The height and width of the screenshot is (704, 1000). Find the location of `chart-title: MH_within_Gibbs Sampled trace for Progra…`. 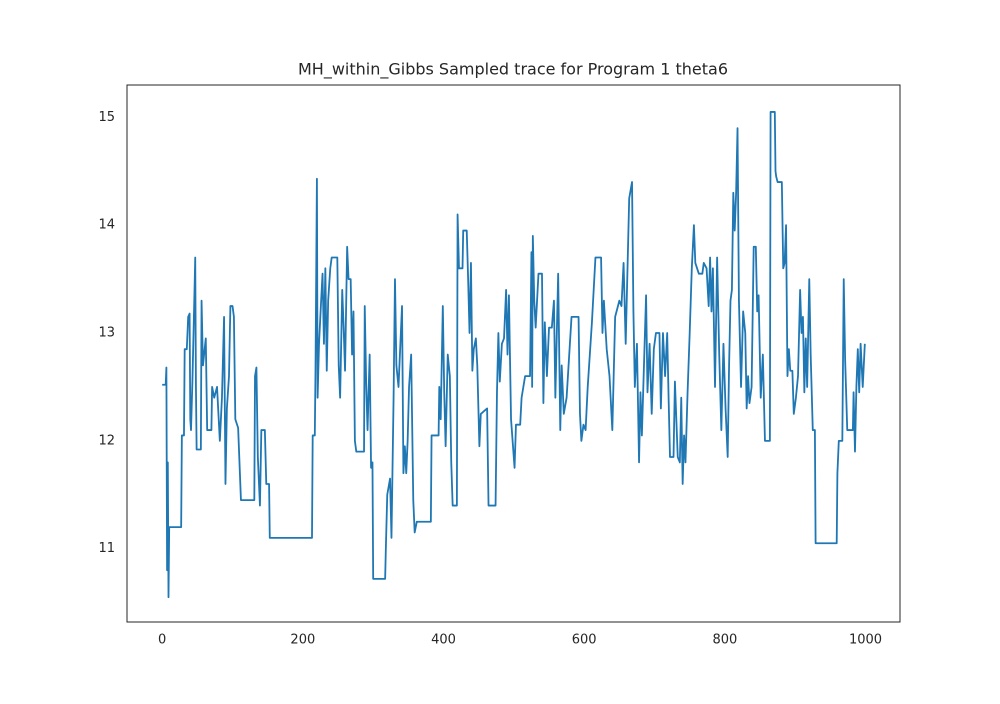

chart-title: MH_within_Gibbs Sampled trace for Progra… is located at coordinates (513, 70).